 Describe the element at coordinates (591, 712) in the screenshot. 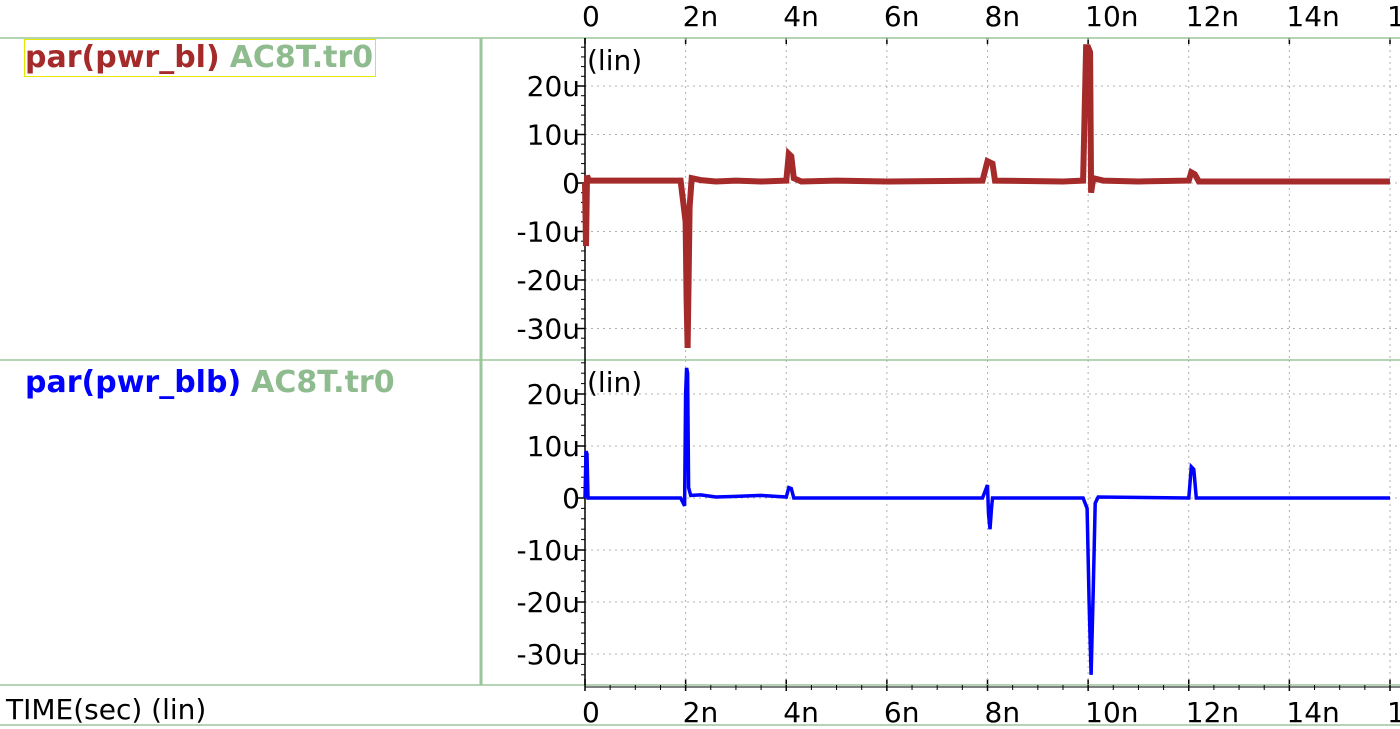

I see `bottom-x-tick-label: 0` at that location.